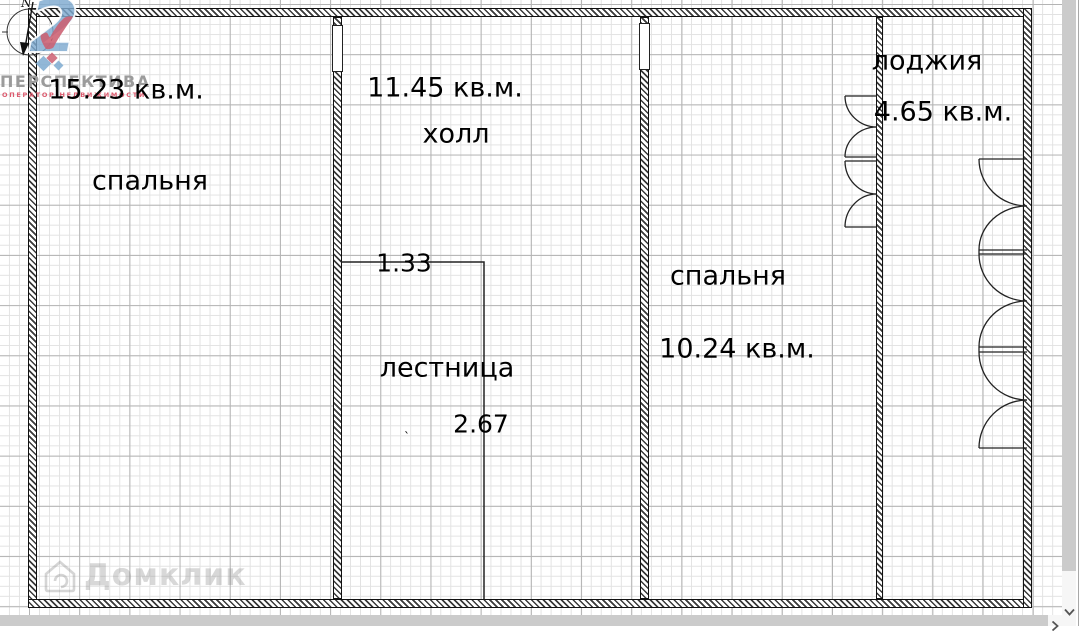  What do you see at coordinates (524, 620) in the screenshot?
I see `horizontal-scrollbar-thumb` at bounding box center [524, 620].